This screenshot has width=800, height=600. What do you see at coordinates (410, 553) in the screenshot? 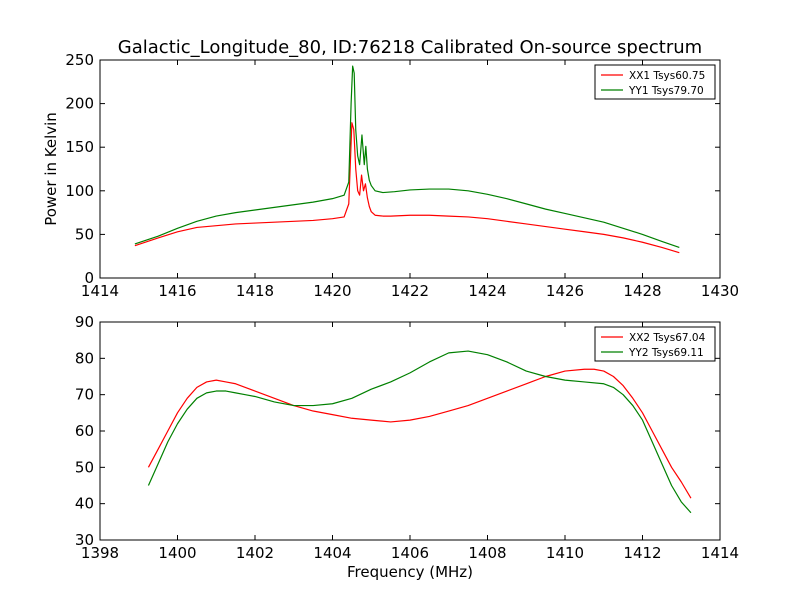
I see `bottom-xtick-label: 1406` at bounding box center [410, 553].